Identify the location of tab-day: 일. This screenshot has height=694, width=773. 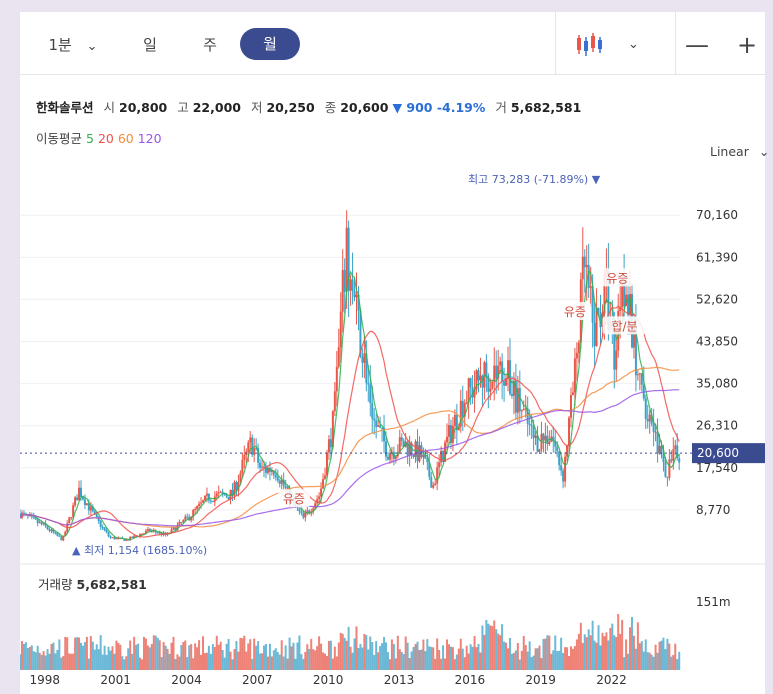
(150, 45).